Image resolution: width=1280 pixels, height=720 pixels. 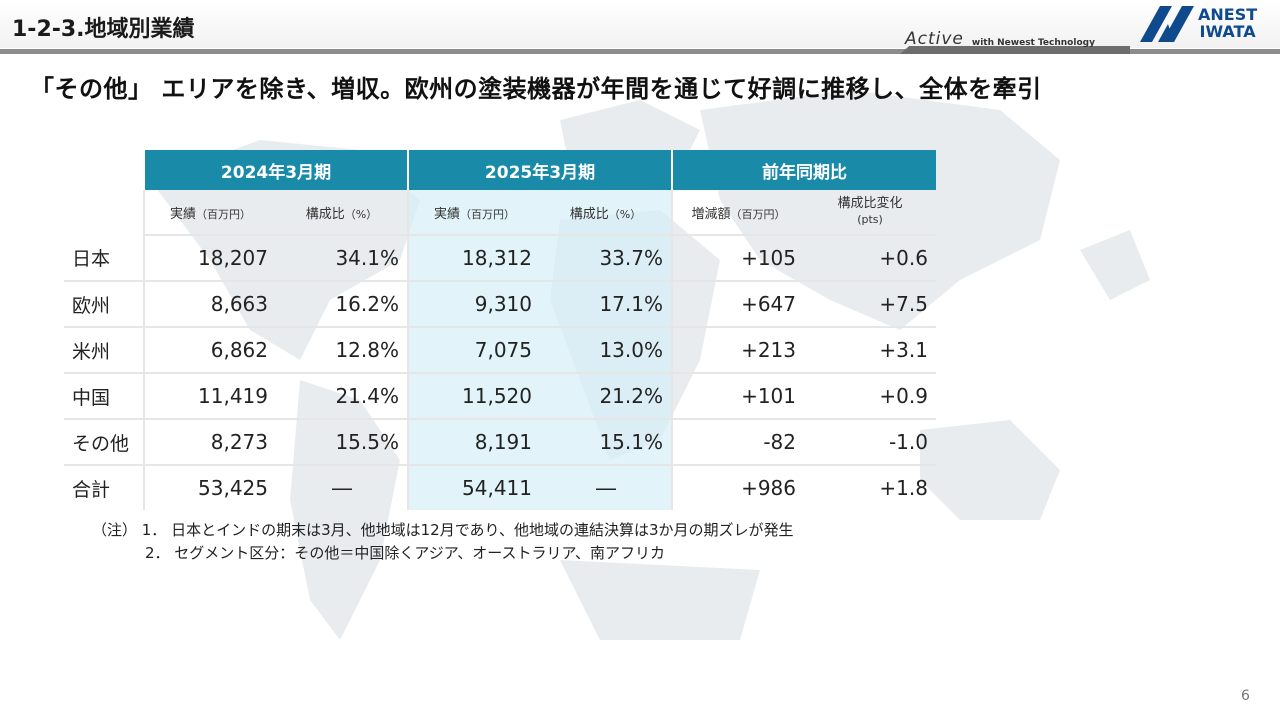 I want to click on cell-share-change: +7.5, so click(x=870, y=304).